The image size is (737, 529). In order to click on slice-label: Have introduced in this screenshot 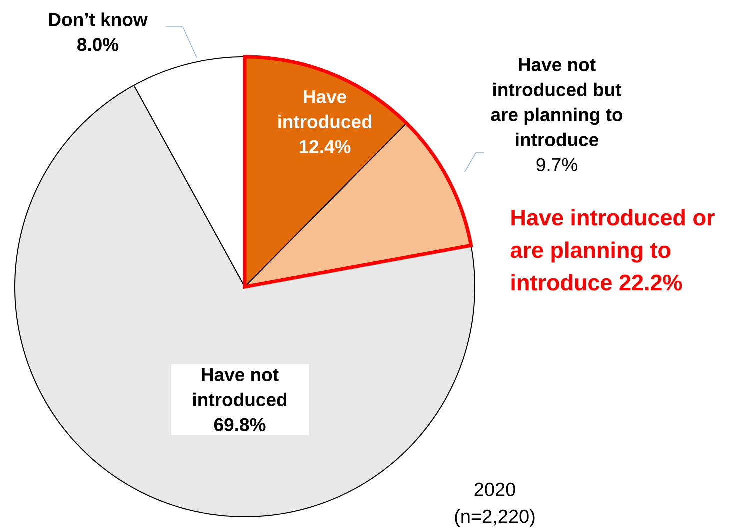, I will do `click(325, 109)`.